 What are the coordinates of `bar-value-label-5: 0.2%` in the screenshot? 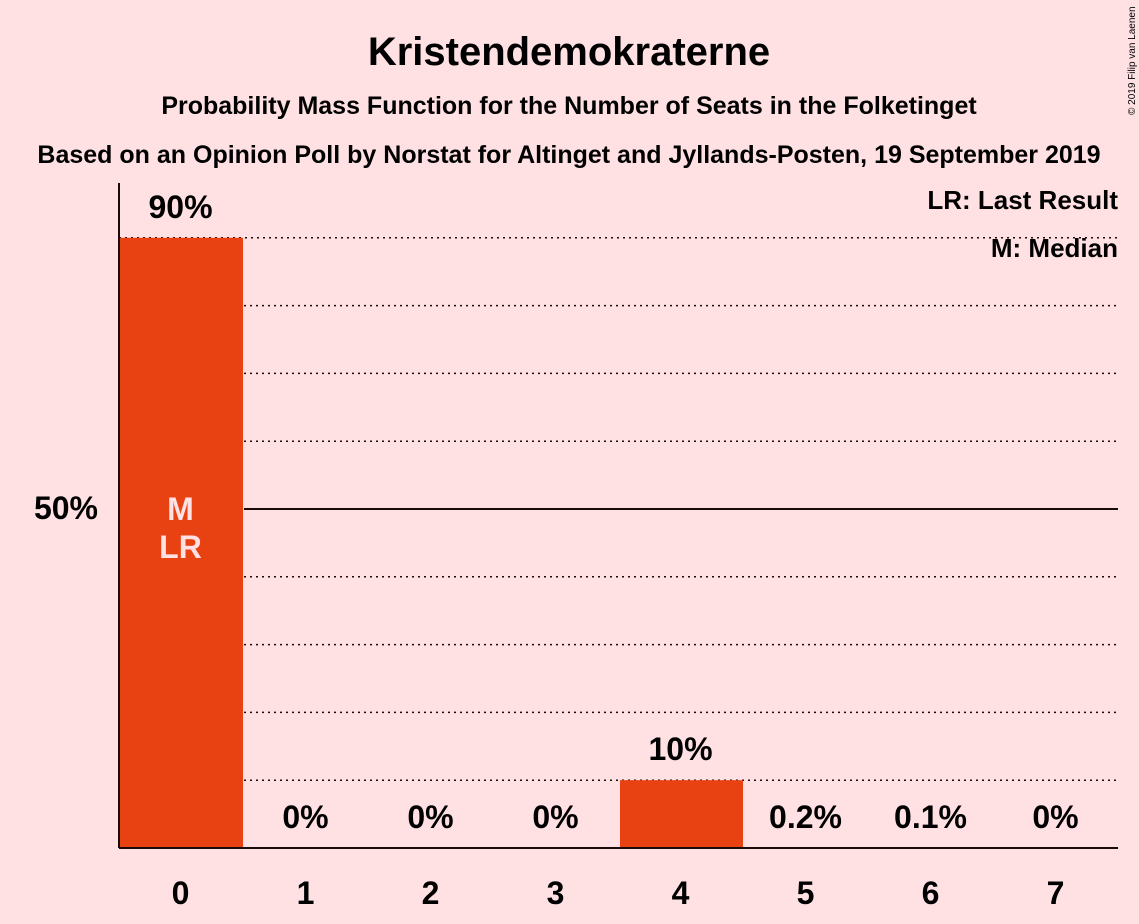 It's located at (805, 817).